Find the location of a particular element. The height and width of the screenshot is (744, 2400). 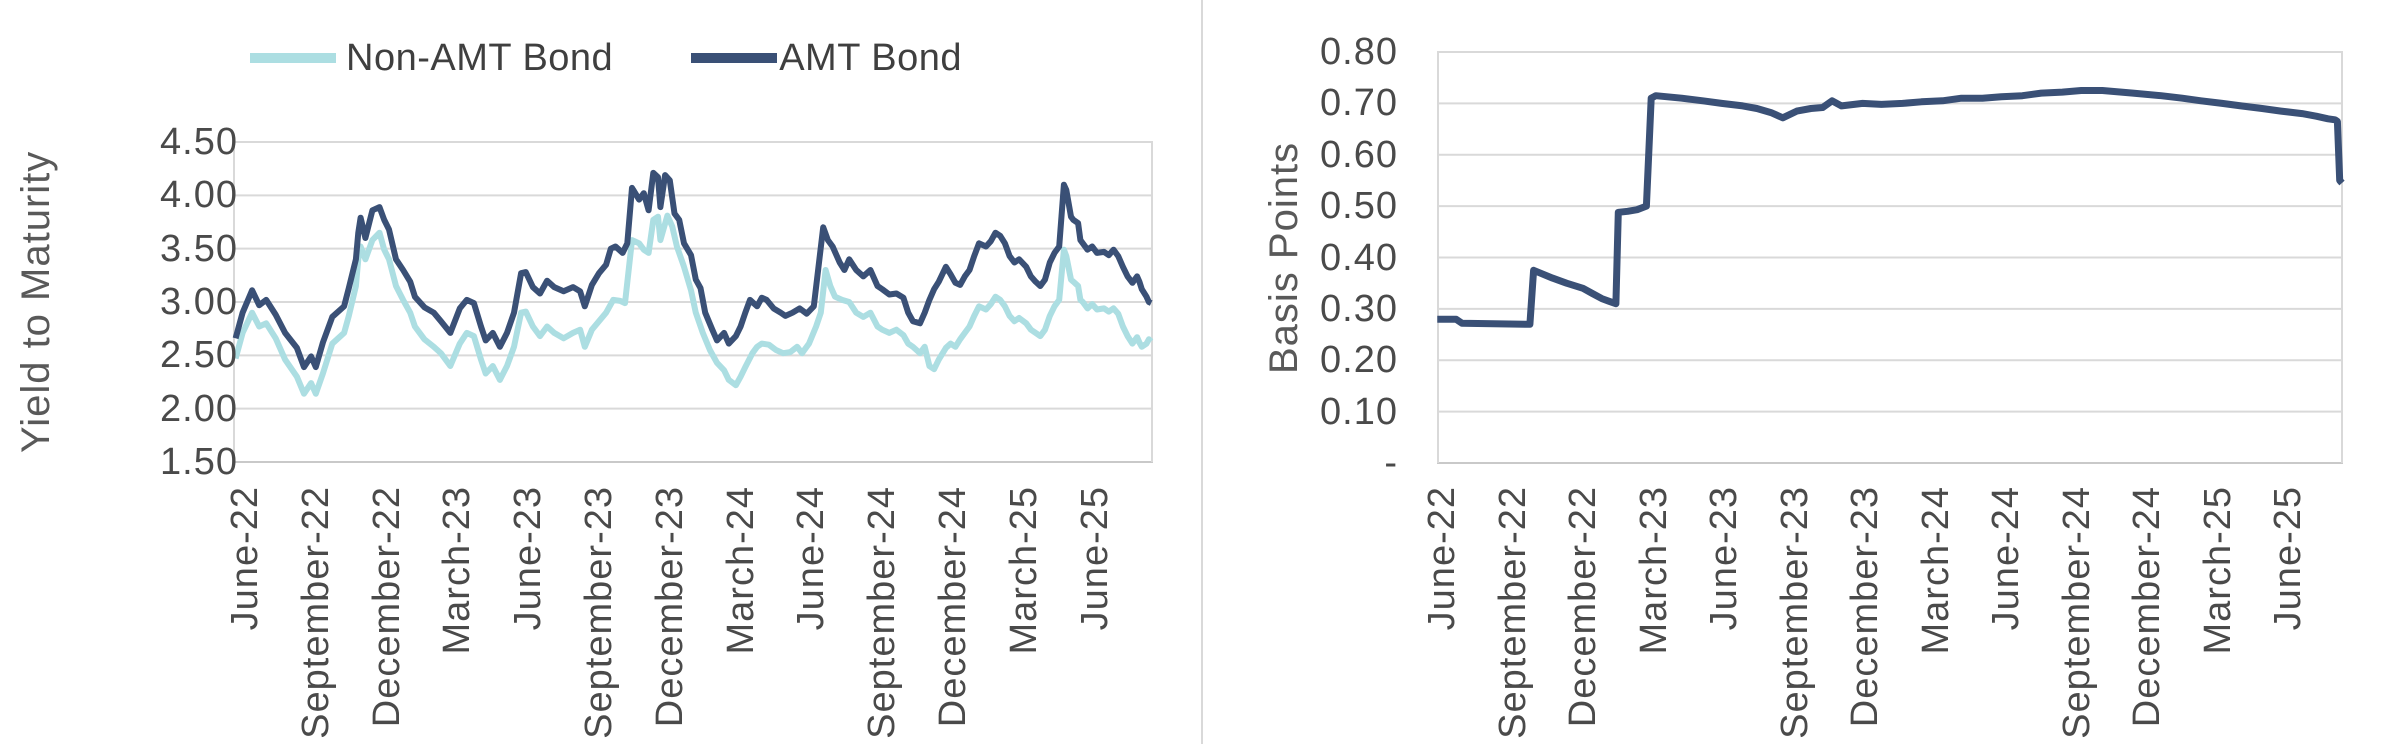

legend-label-amt: AMT Bond is located at coordinates (871, 57).